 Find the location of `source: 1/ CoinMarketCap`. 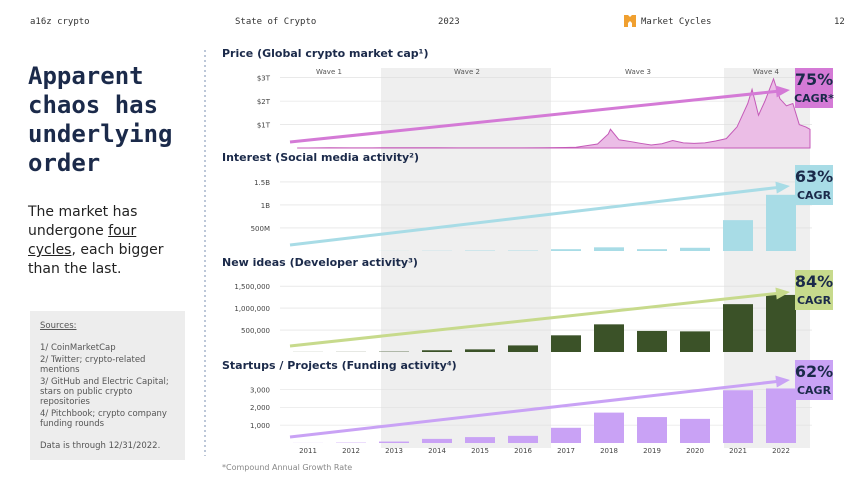

source: 1/ CoinMarketCap is located at coordinates (78, 348).